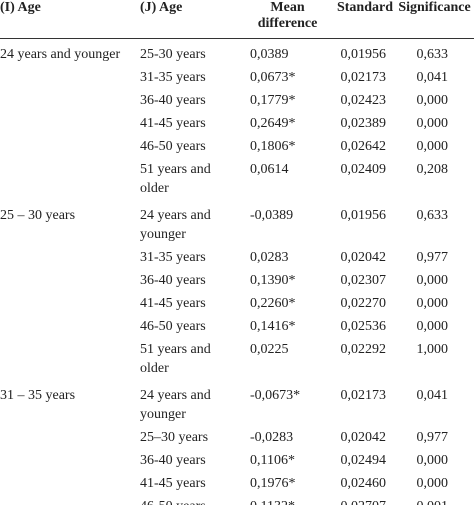  Describe the element at coordinates (273, 326) in the screenshot. I see `mean-difference-cell: 0,1416*` at that location.